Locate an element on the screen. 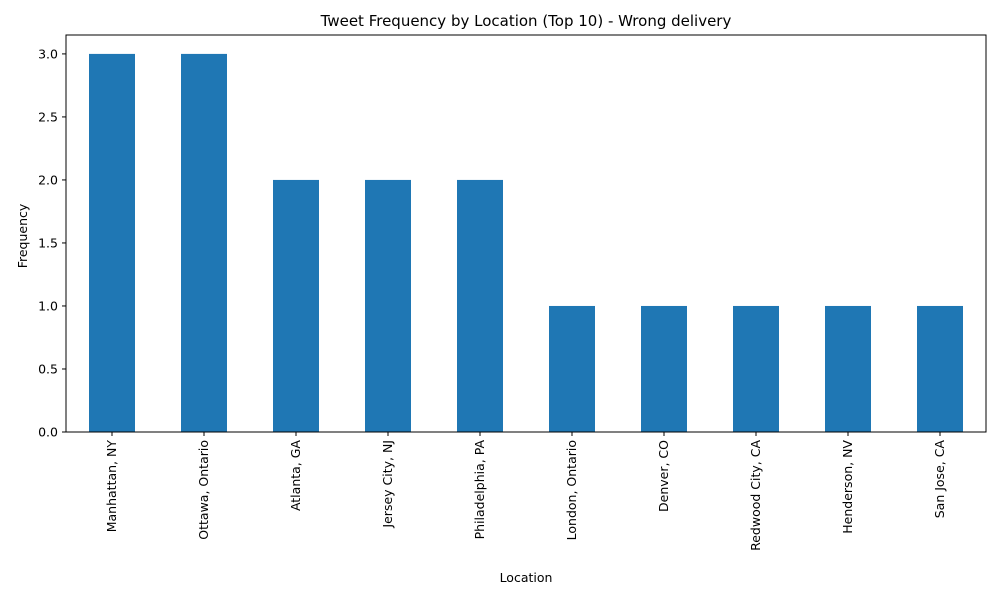 The image size is (1000, 600). x-tick-label-4: Philadelphia, PA is located at coordinates (479, 490).